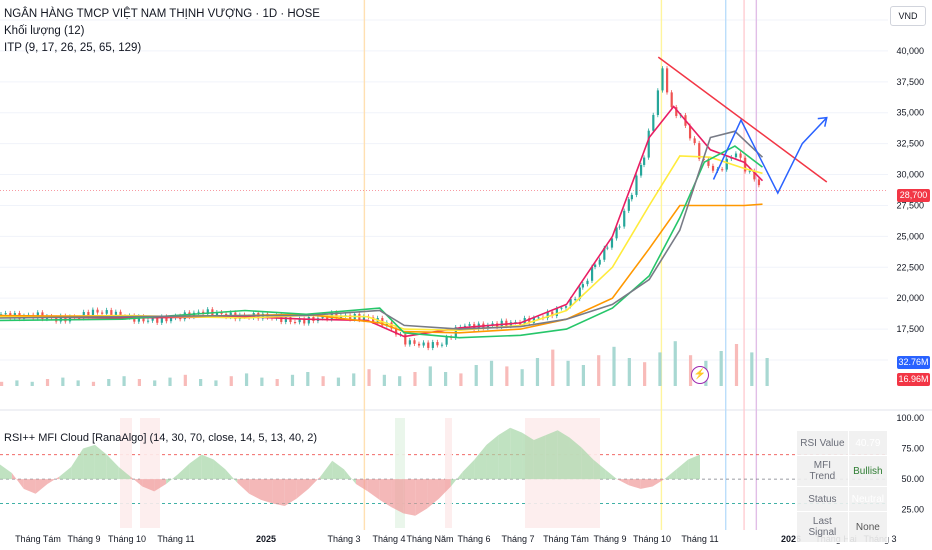 This screenshot has height=550, width=932. I want to click on price-axis-tick: 35,000, so click(910, 113).